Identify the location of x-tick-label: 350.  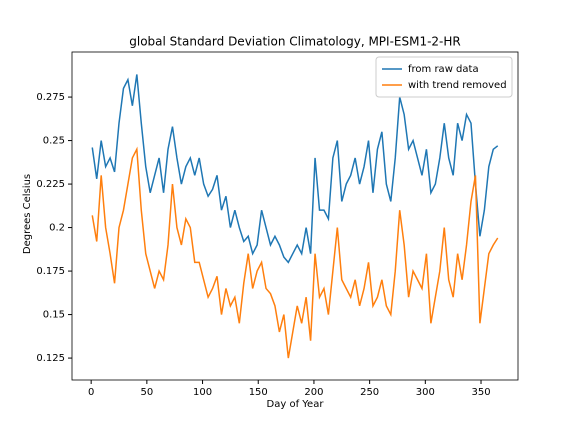
(480, 392).